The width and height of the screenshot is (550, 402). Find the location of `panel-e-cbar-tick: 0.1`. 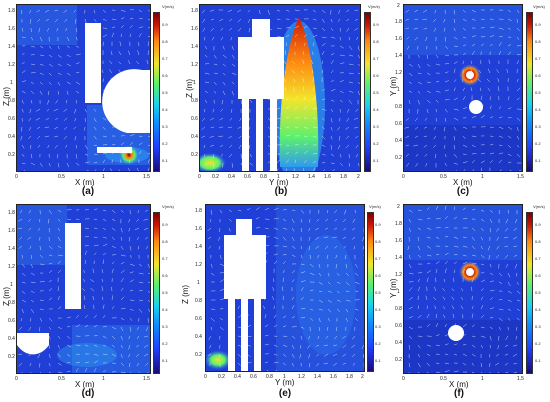

panel-e-cbar-tick: 0.1 is located at coordinates (378, 360).